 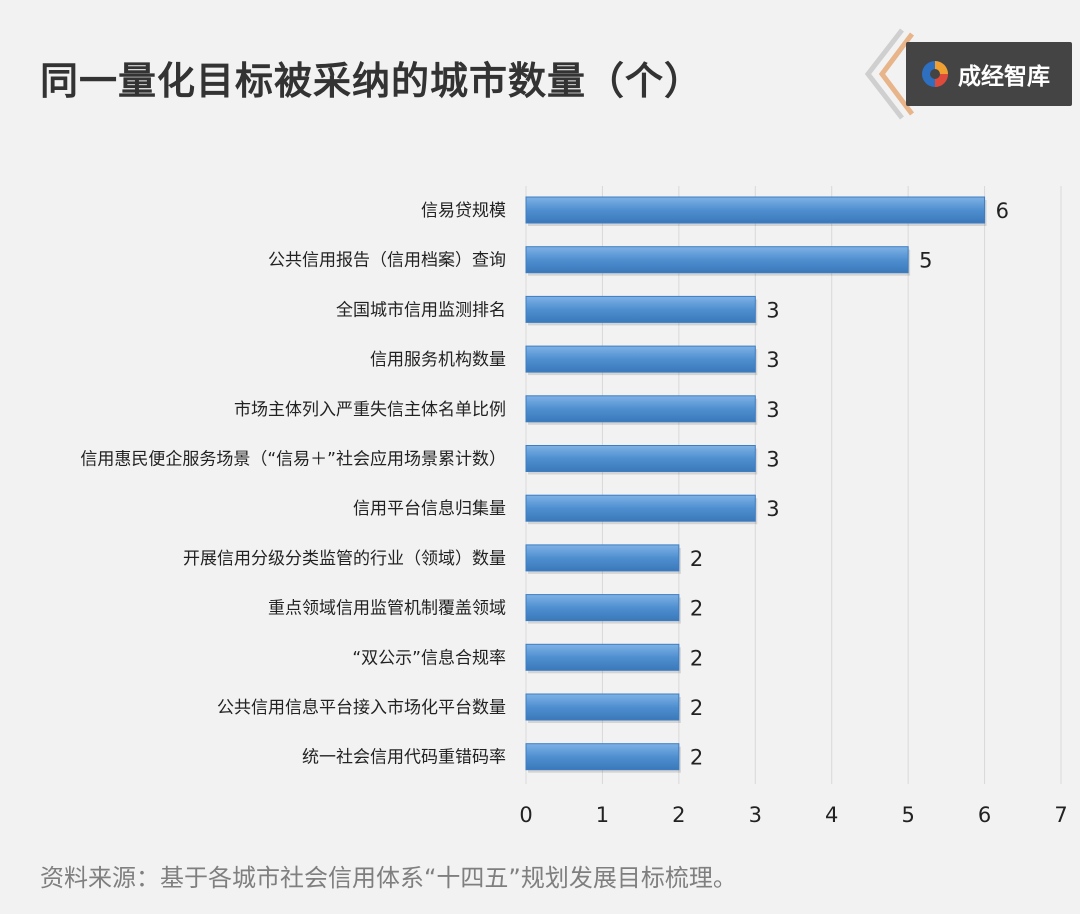 I want to click on category-label: 公共信用报告（信用档案）查询, so click(x=387, y=261).